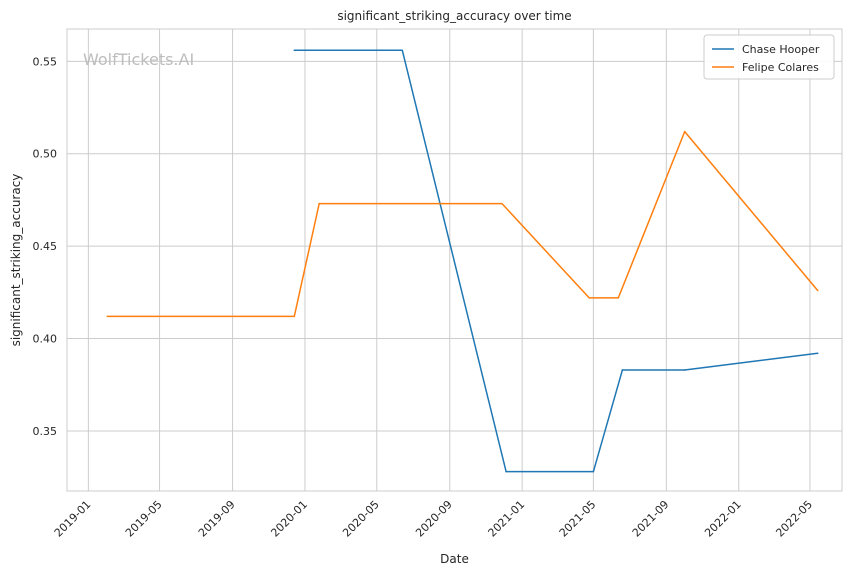 The height and width of the screenshot is (575, 852). What do you see at coordinates (289, 519) in the screenshot?
I see `x-tick-label: 2020-01` at bounding box center [289, 519].